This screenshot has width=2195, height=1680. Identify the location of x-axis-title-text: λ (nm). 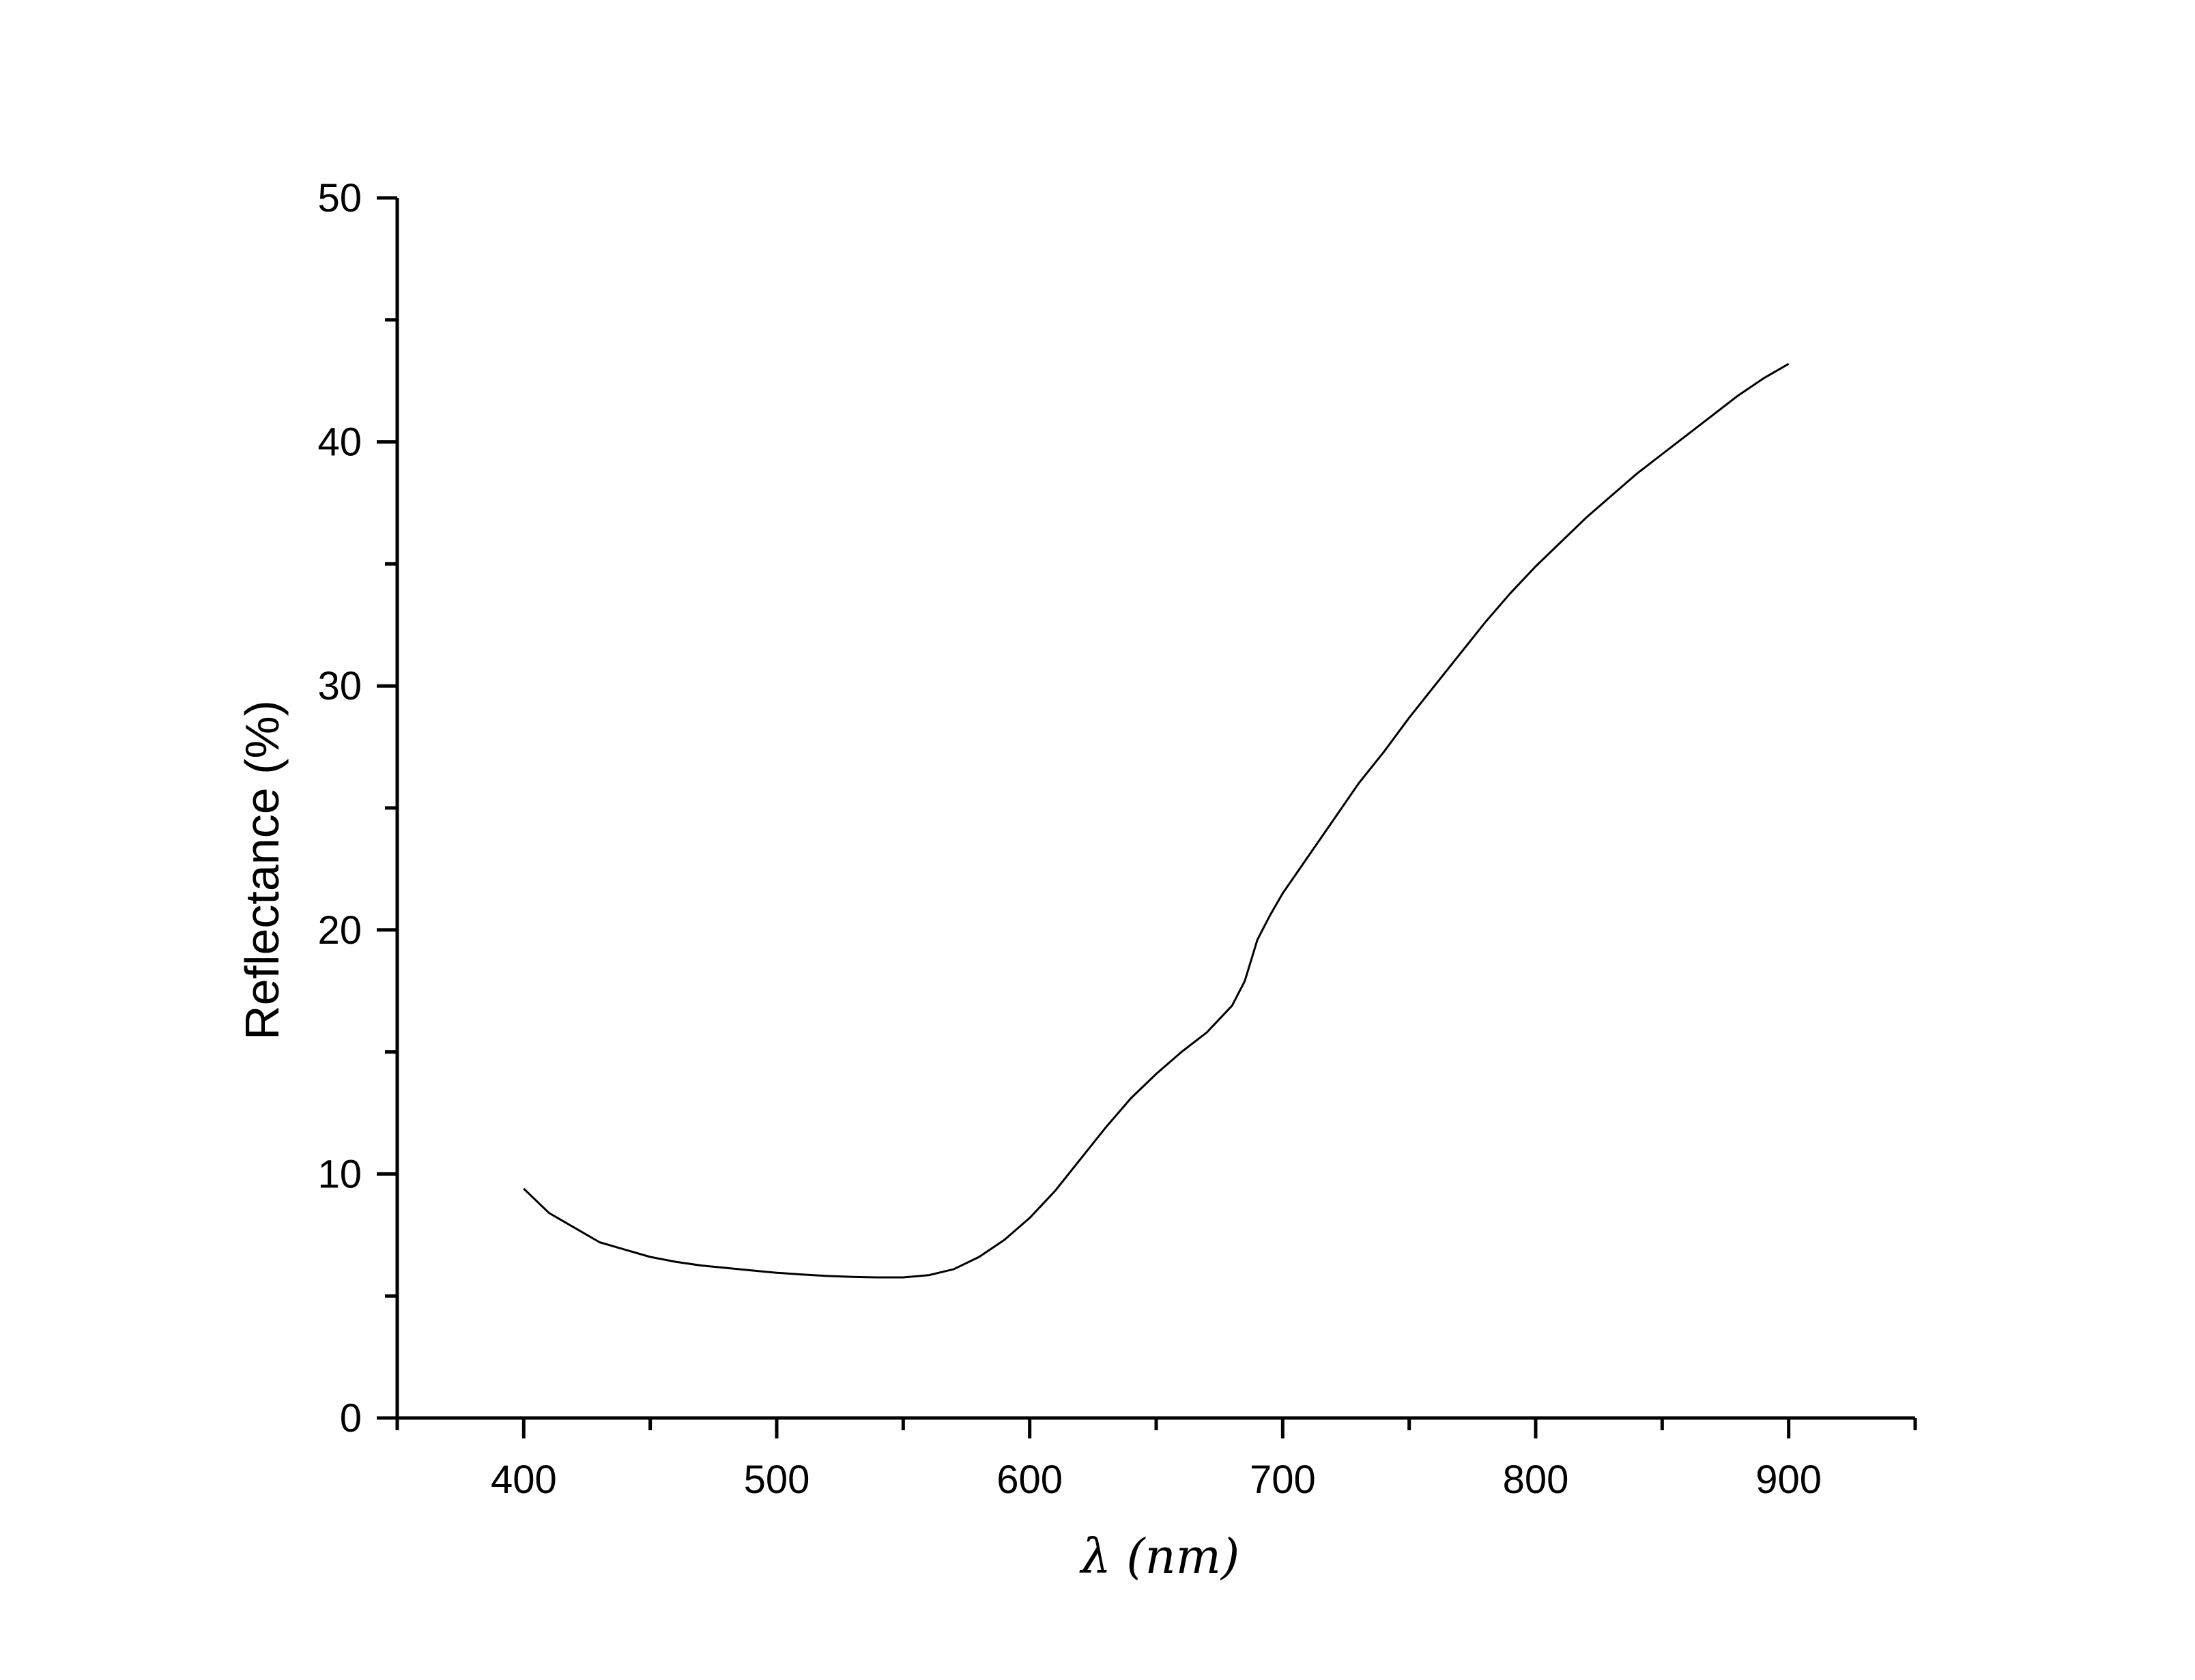
(1159, 1556).